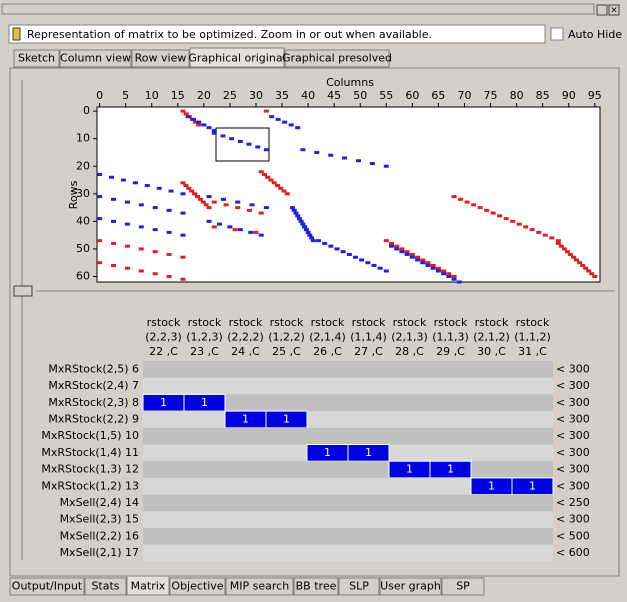  What do you see at coordinates (286, 337) in the screenshot?
I see `column-header: (1,2,2)` at bounding box center [286, 337].